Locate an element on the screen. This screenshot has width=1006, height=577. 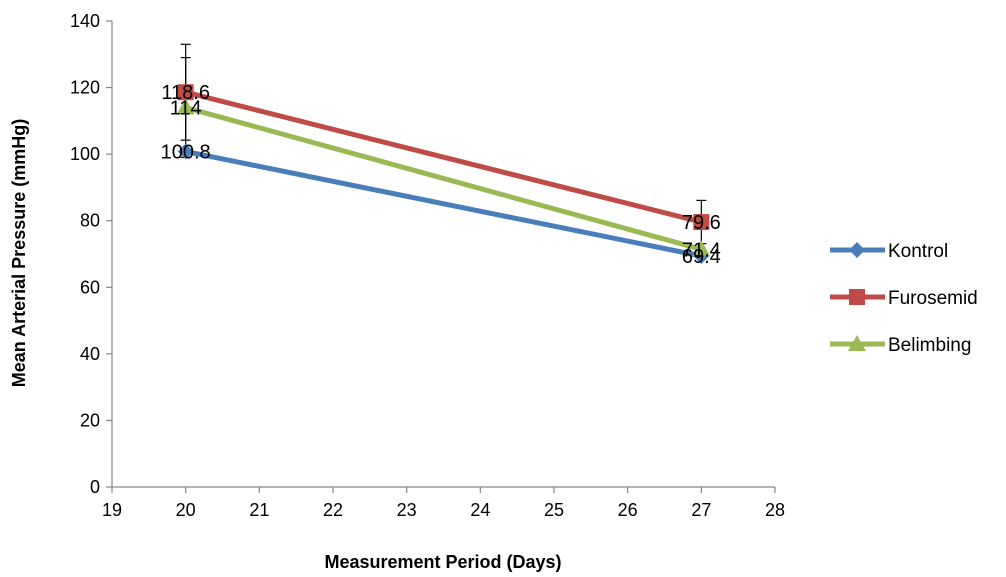
data-point-kontrol is located at coordinates (185, 151).